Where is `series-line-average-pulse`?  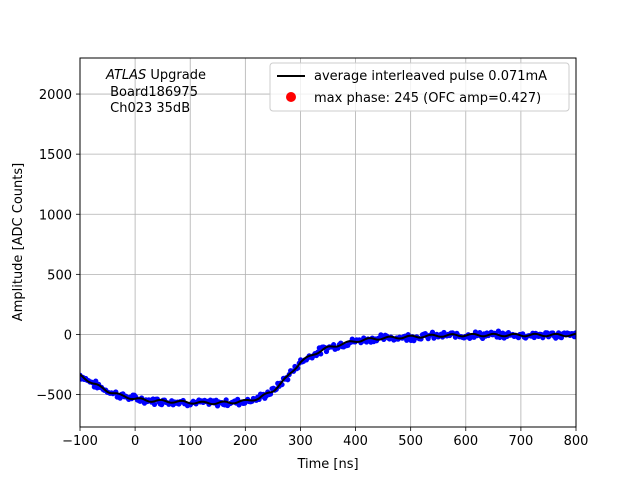
series-line-average-pulse is located at coordinates (328, 369).